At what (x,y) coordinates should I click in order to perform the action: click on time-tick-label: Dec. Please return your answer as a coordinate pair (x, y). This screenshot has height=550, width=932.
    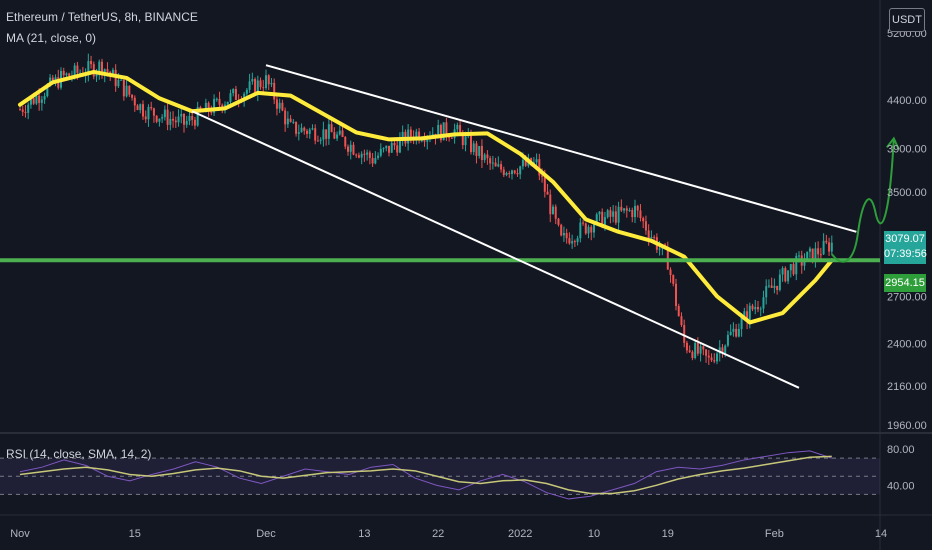
    Looking at the image, I should click on (266, 534).